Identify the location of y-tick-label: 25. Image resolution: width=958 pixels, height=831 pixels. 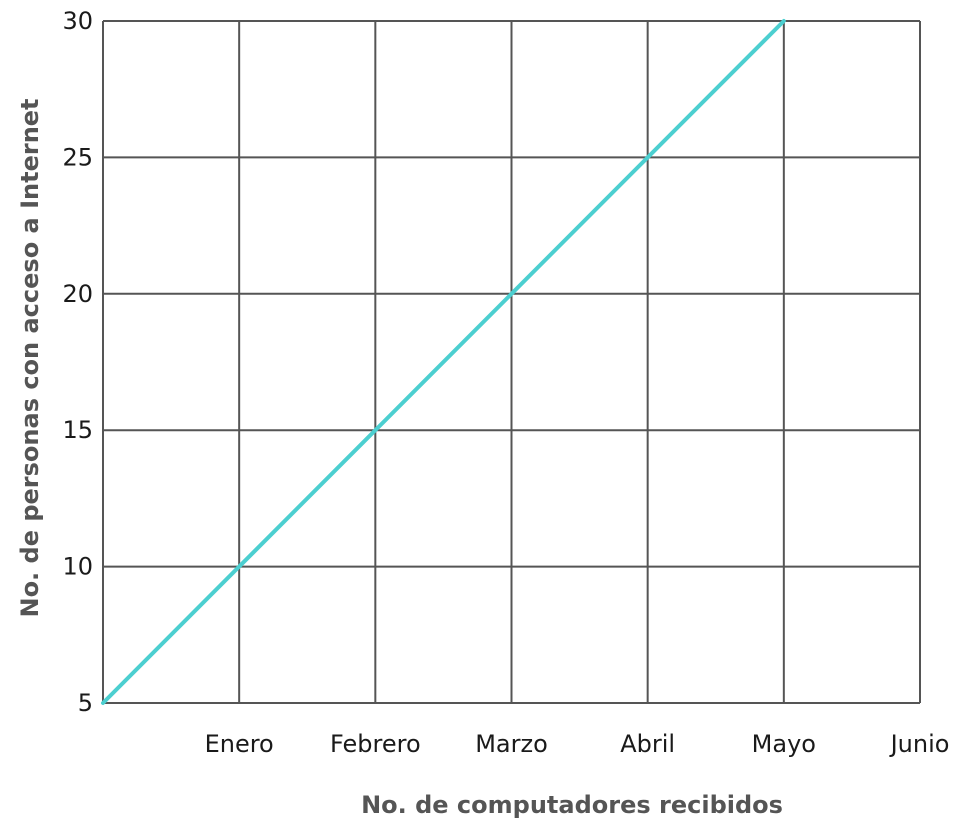
(77, 157).